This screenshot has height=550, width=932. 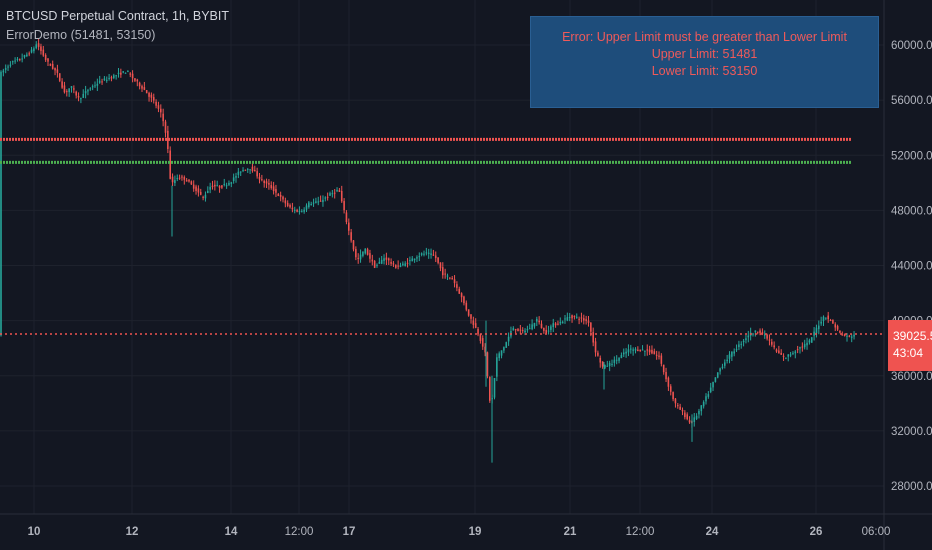 I want to click on bar-countdown: 43:04, so click(x=908, y=353).